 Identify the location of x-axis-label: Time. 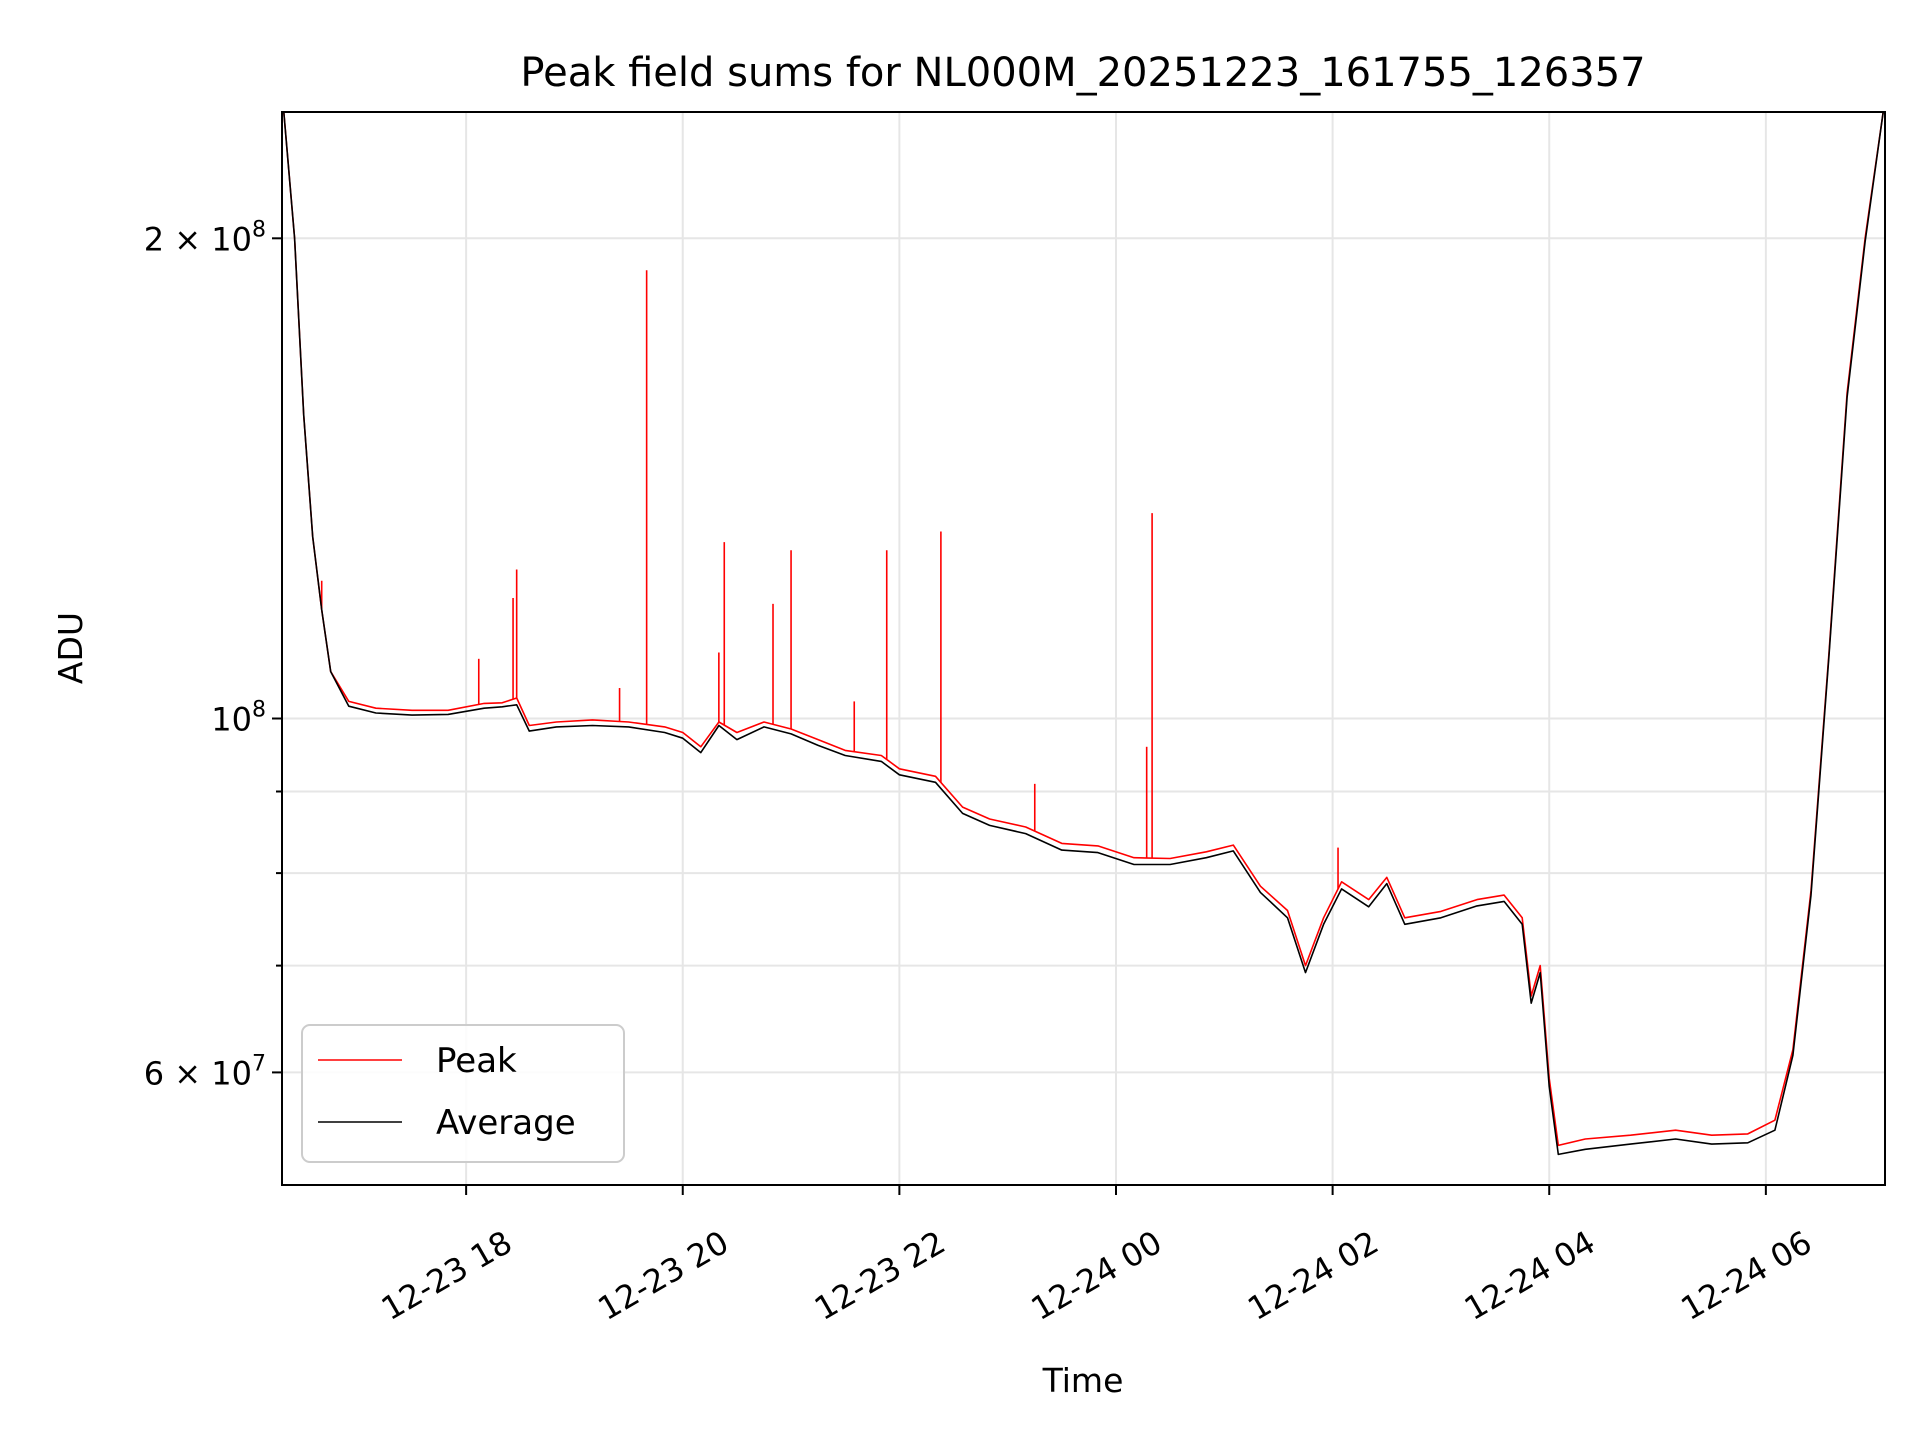
(1083, 1380).